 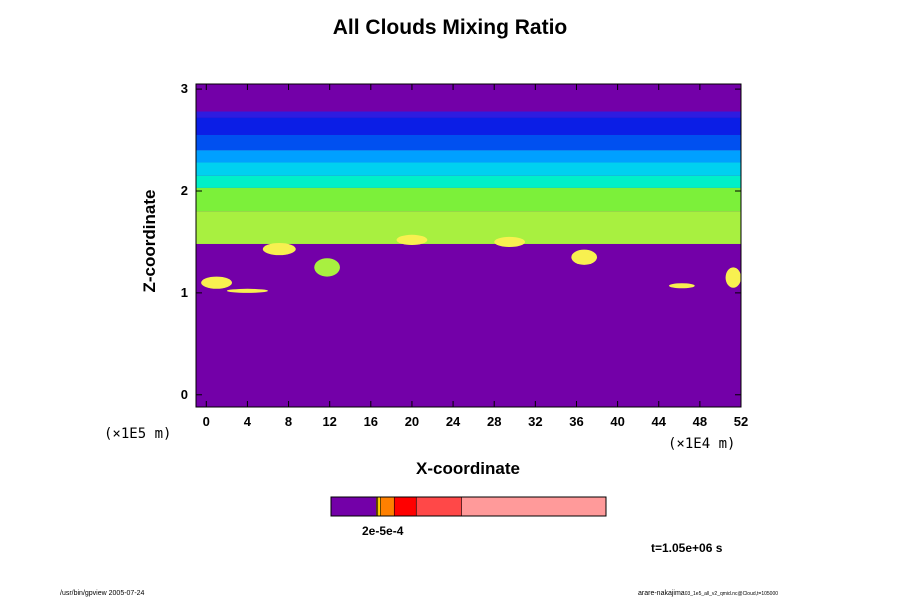 I want to click on colorbar-frame, so click(x=468, y=506).